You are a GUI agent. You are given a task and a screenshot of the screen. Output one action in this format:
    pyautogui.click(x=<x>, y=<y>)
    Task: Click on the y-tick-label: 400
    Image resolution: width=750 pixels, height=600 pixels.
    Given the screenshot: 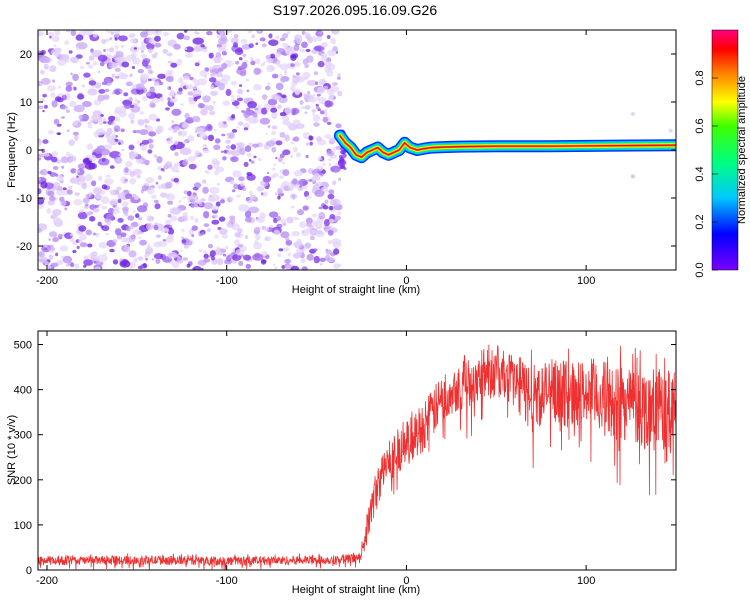 What is the action you would take?
    pyautogui.click(x=23, y=391)
    